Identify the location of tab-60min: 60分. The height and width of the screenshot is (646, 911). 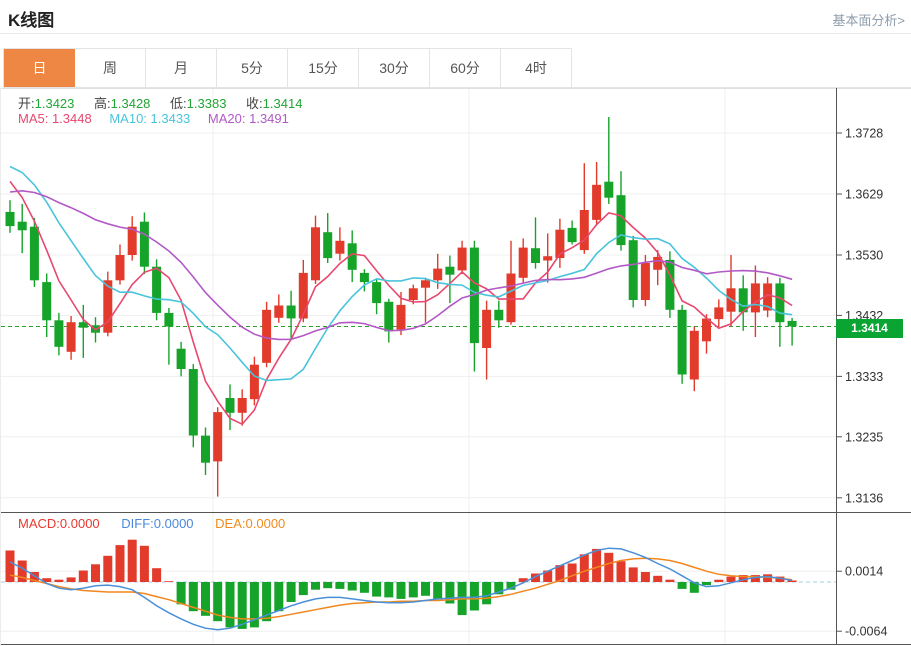
(465, 68).